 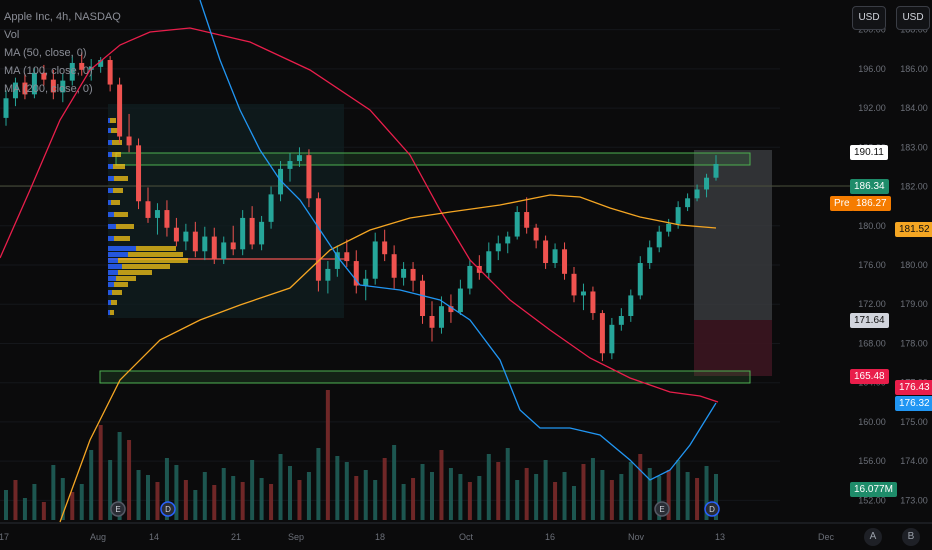 What do you see at coordinates (872, 226) in the screenshot?
I see `y-tick-label-left: 180.00` at bounding box center [872, 226].